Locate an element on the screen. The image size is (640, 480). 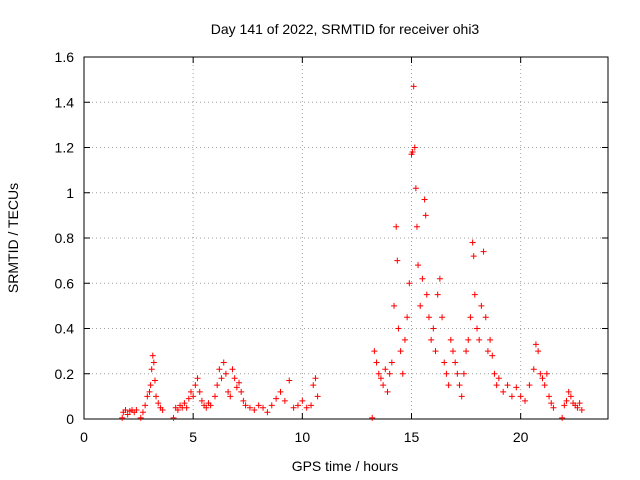
y-axis-label: SRMTID / TECUs is located at coordinates (13, 238).